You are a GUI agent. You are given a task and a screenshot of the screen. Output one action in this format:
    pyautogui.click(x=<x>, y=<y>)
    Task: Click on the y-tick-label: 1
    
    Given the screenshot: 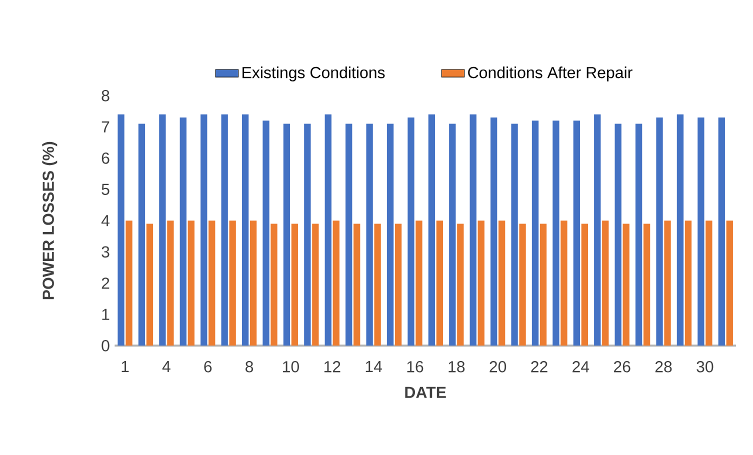 What is the action you would take?
    pyautogui.click(x=106, y=314)
    